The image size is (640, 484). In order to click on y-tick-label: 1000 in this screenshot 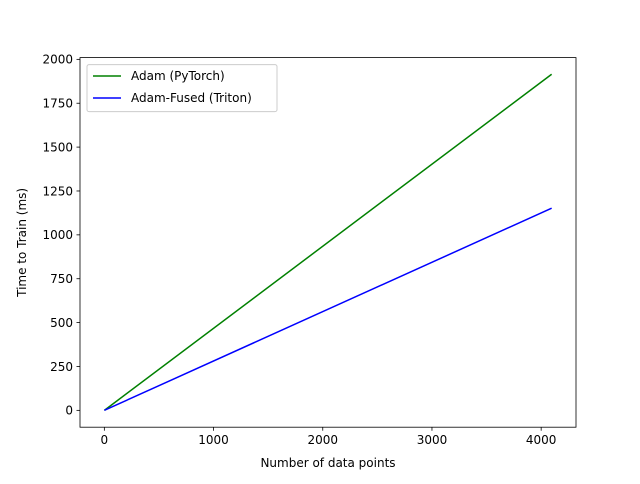, I will do `click(57, 235)`.